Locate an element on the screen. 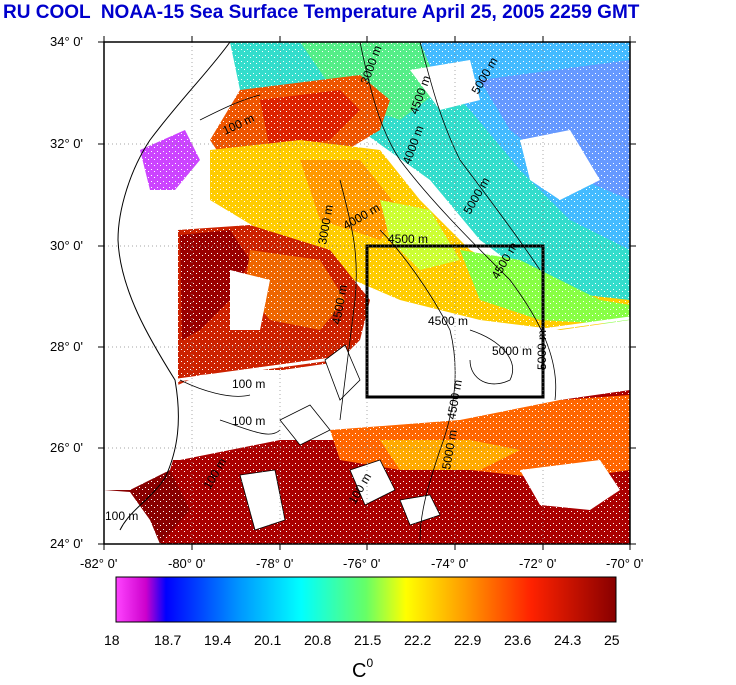 Image resolution: width=736 pixels, height=685 pixels. lat-label: 32° 0' is located at coordinates (66, 143).